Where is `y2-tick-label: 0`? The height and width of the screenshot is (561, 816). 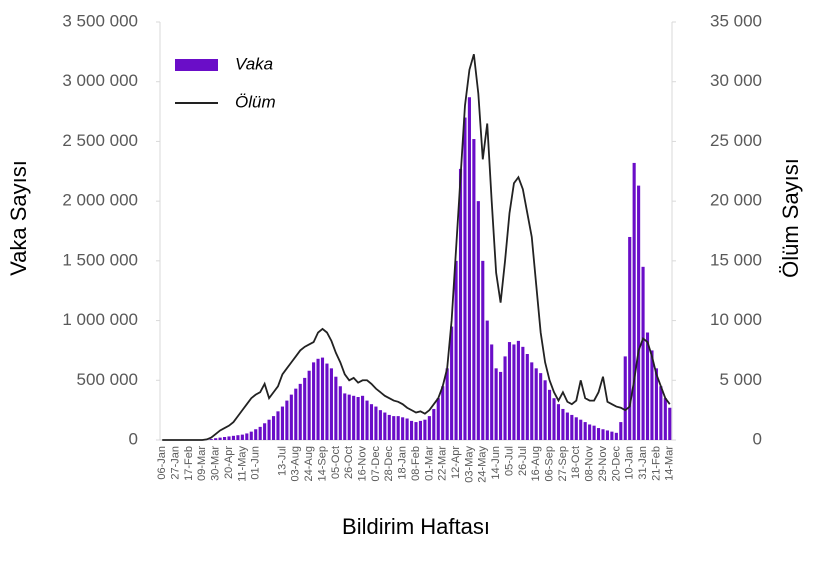
y2-tick-label: 0 is located at coordinates (757, 438).